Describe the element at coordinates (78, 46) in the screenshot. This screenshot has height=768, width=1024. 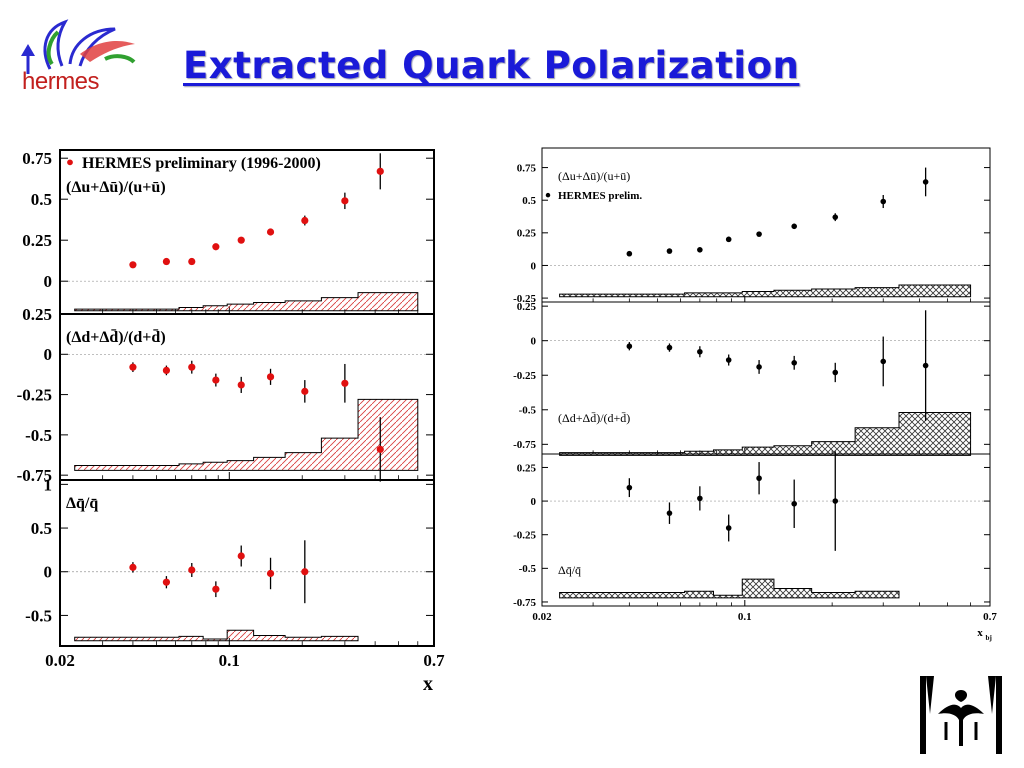
I see `hermes-logo` at that location.